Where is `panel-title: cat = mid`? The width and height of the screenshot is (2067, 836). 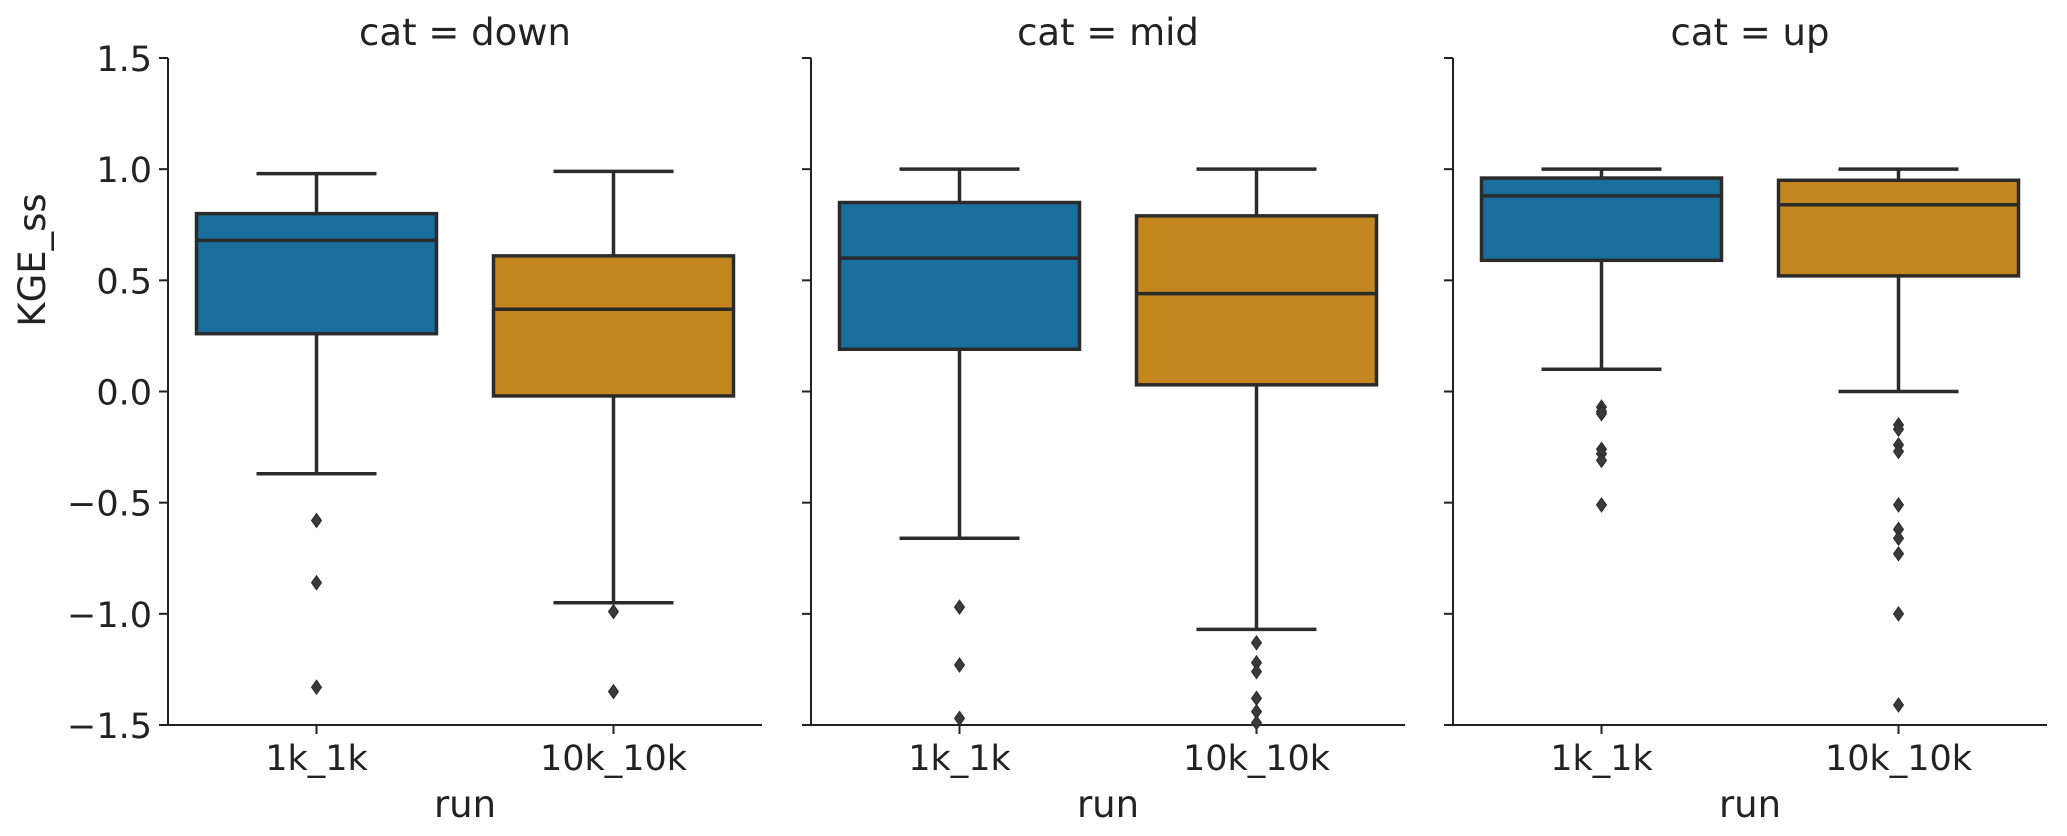
panel-title: cat = mid is located at coordinates (1108, 32).